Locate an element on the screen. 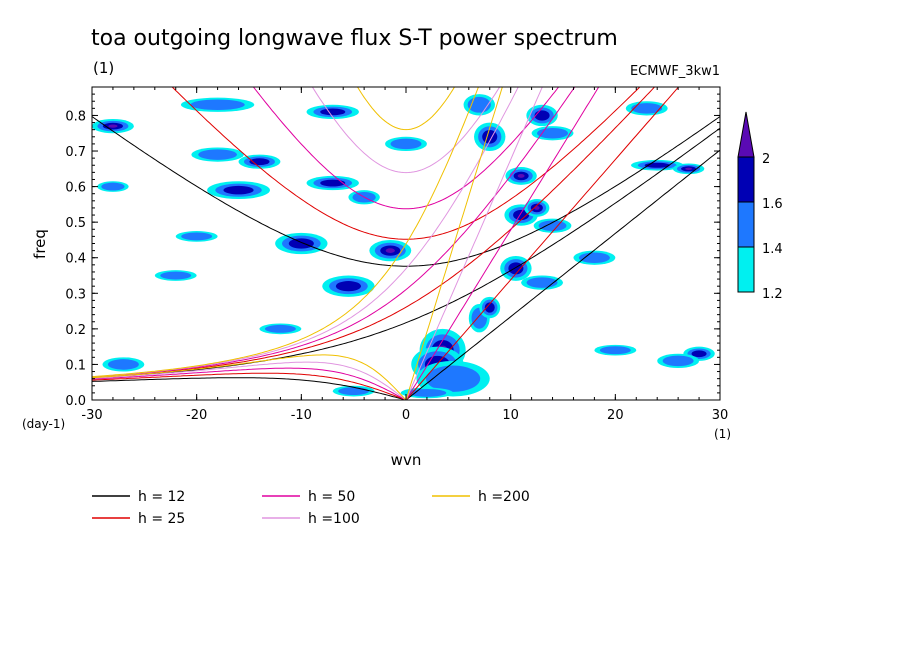  colorbar-label: 2 is located at coordinates (766, 159).